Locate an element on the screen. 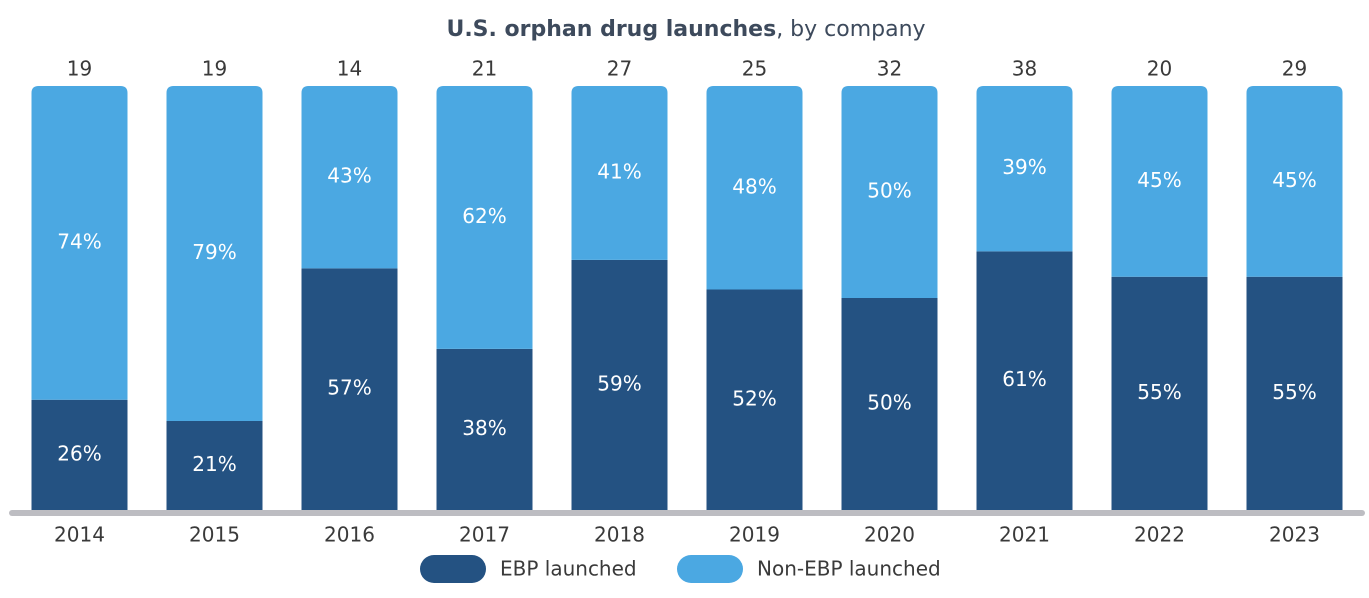 Image resolution: width=1369 pixels, height=598 pixels. value-label: 57% is located at coordinates (349, 388).